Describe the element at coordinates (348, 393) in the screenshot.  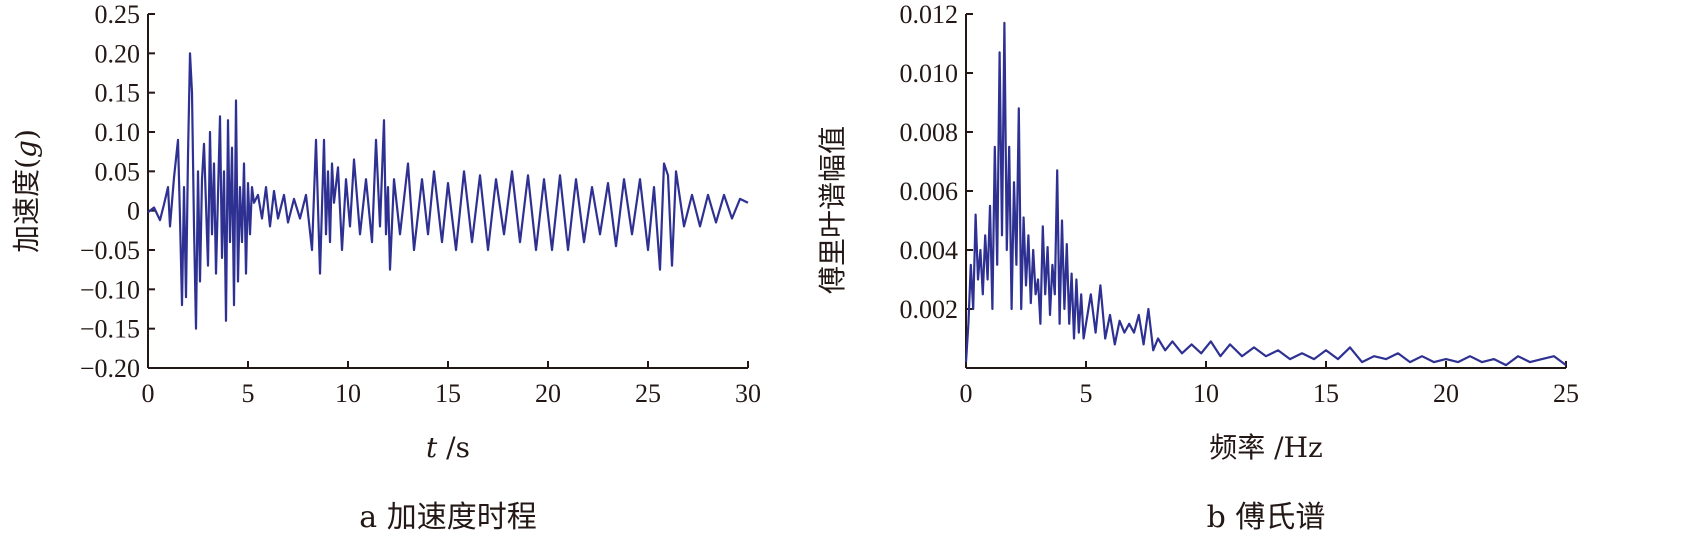
I see `chart-a-x-tick-label: 10` at that location.